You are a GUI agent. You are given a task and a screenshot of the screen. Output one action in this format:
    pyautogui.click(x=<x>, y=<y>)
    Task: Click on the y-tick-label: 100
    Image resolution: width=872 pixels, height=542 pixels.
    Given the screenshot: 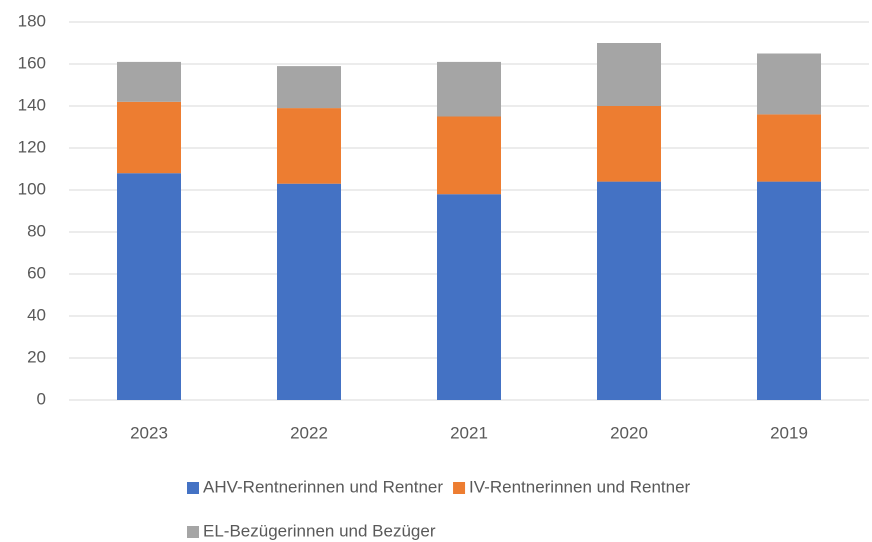 What is the action you would take?
    pyautogui.click(x=32, y=188)
    